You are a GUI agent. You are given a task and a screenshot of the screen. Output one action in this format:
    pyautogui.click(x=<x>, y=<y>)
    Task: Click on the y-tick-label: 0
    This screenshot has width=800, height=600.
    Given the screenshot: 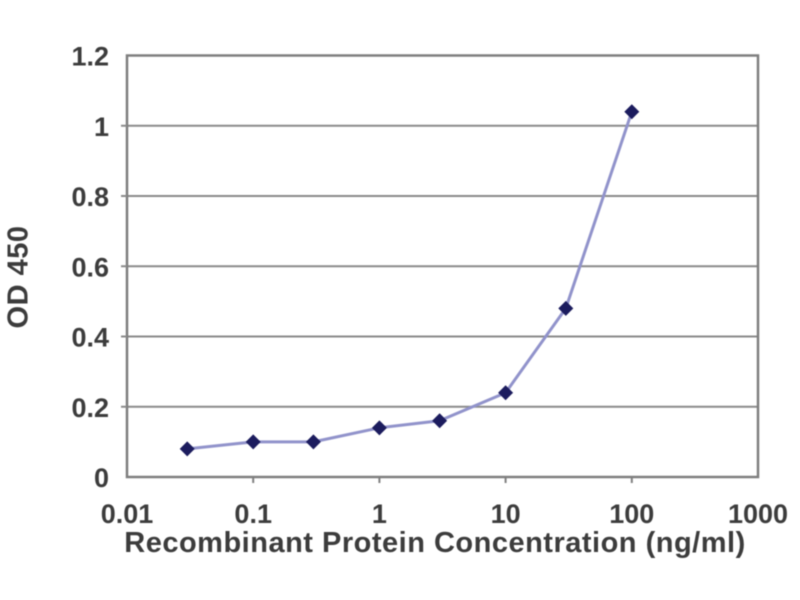 What is the action you would take?
    pyautogui.click(x=101, y=478)
    